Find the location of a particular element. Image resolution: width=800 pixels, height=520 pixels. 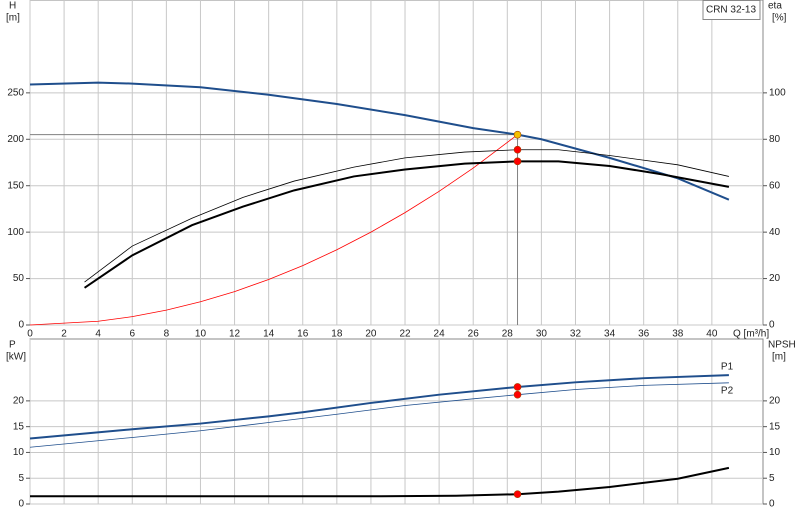

x-tick-label: 8 is located at coordinates (167, 334).